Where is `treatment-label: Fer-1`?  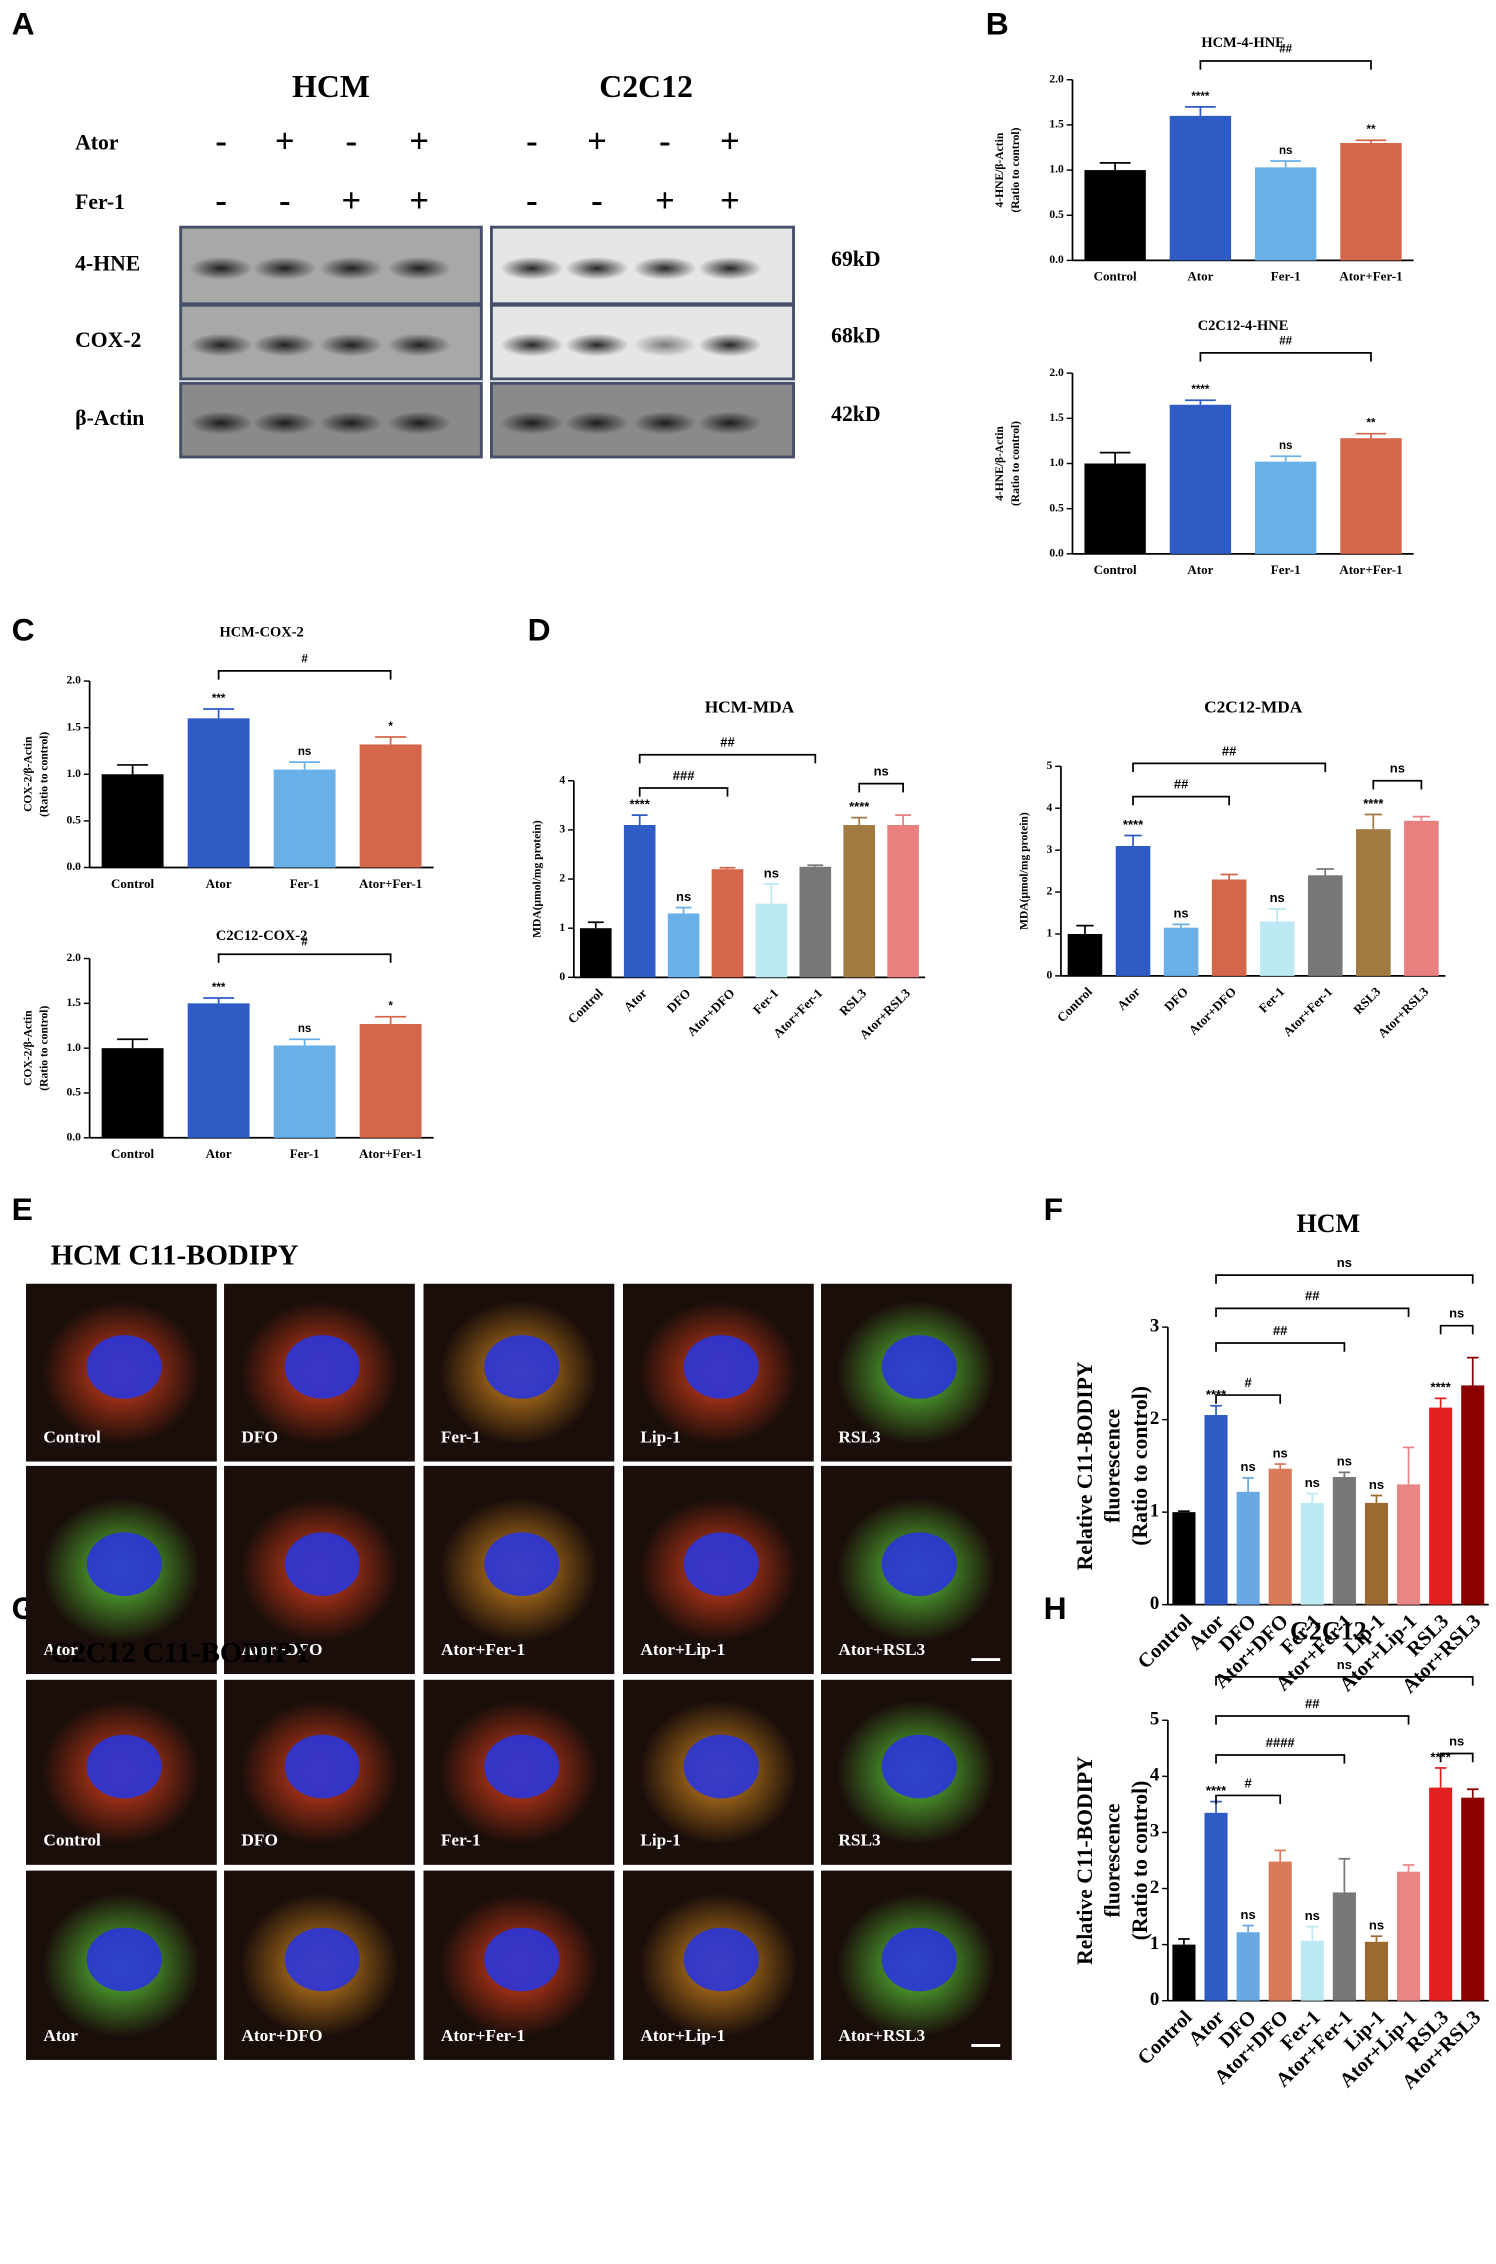 treatment-label: Fer-1 is located at coordinates (100, 202).